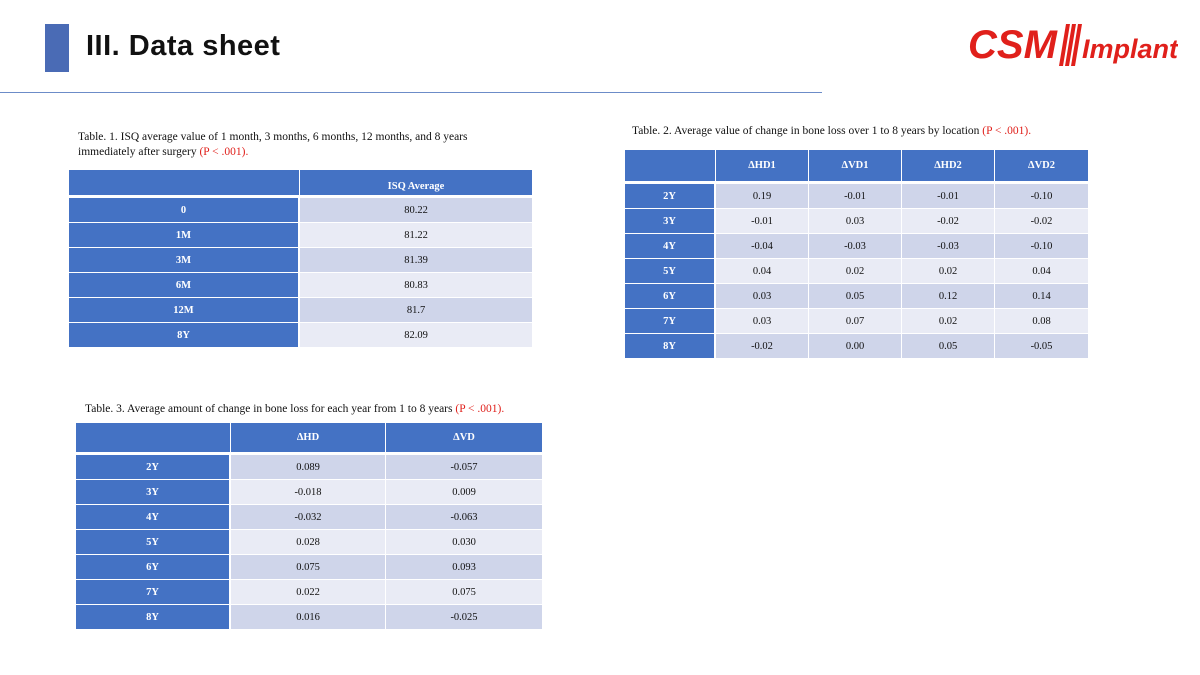  I want to click on table2-header-row: ΔHD1 ΔVD1 ΔHD2 ΔVD2, so click(856, 167).